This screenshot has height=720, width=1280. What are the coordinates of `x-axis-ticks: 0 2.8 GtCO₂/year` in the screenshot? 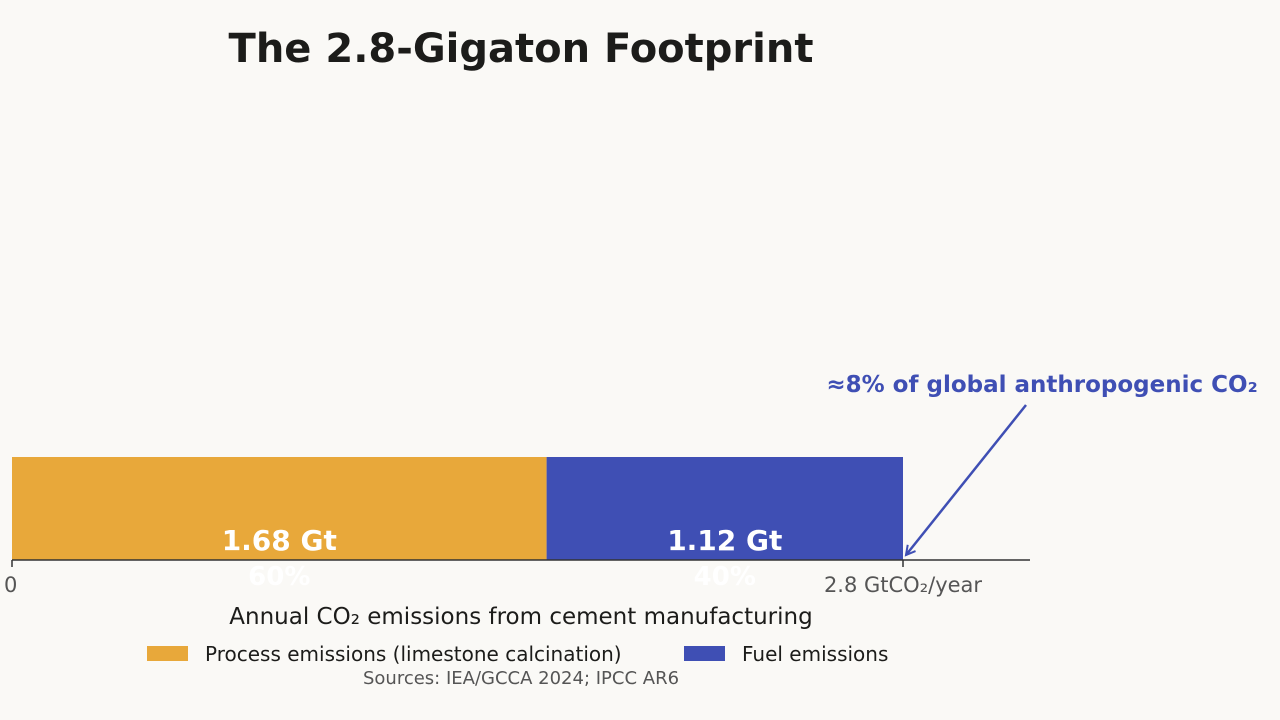 It's located at (493, 578).